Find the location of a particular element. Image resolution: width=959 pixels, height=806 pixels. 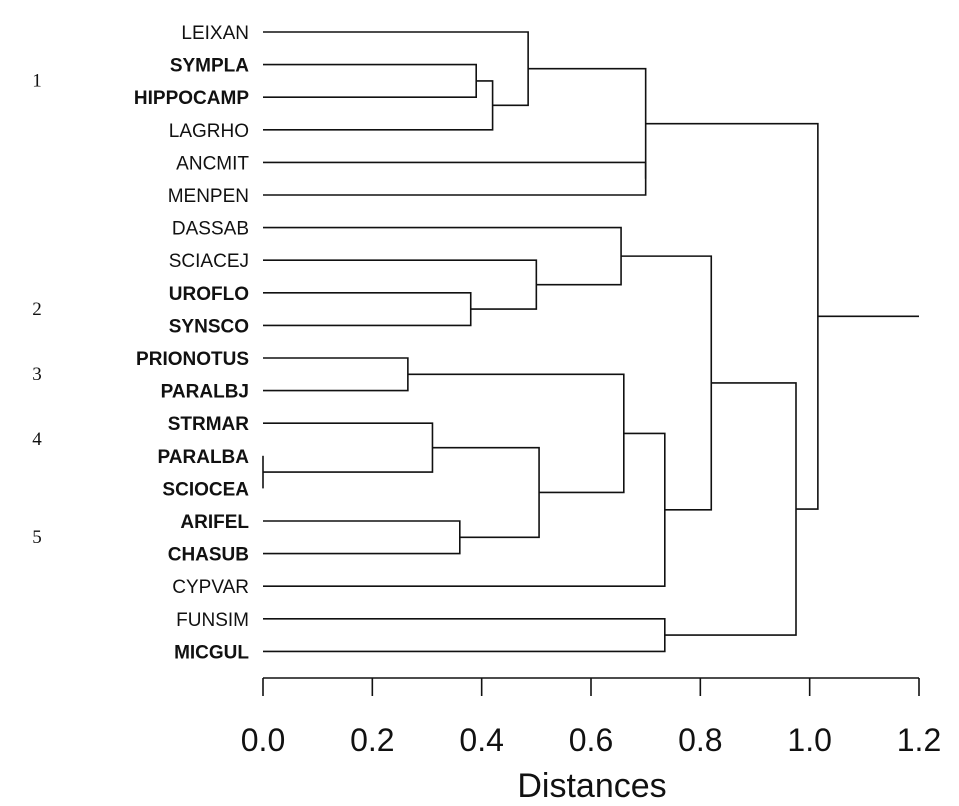

leaf-label: MICGUL is located at coordinates (211, 652).